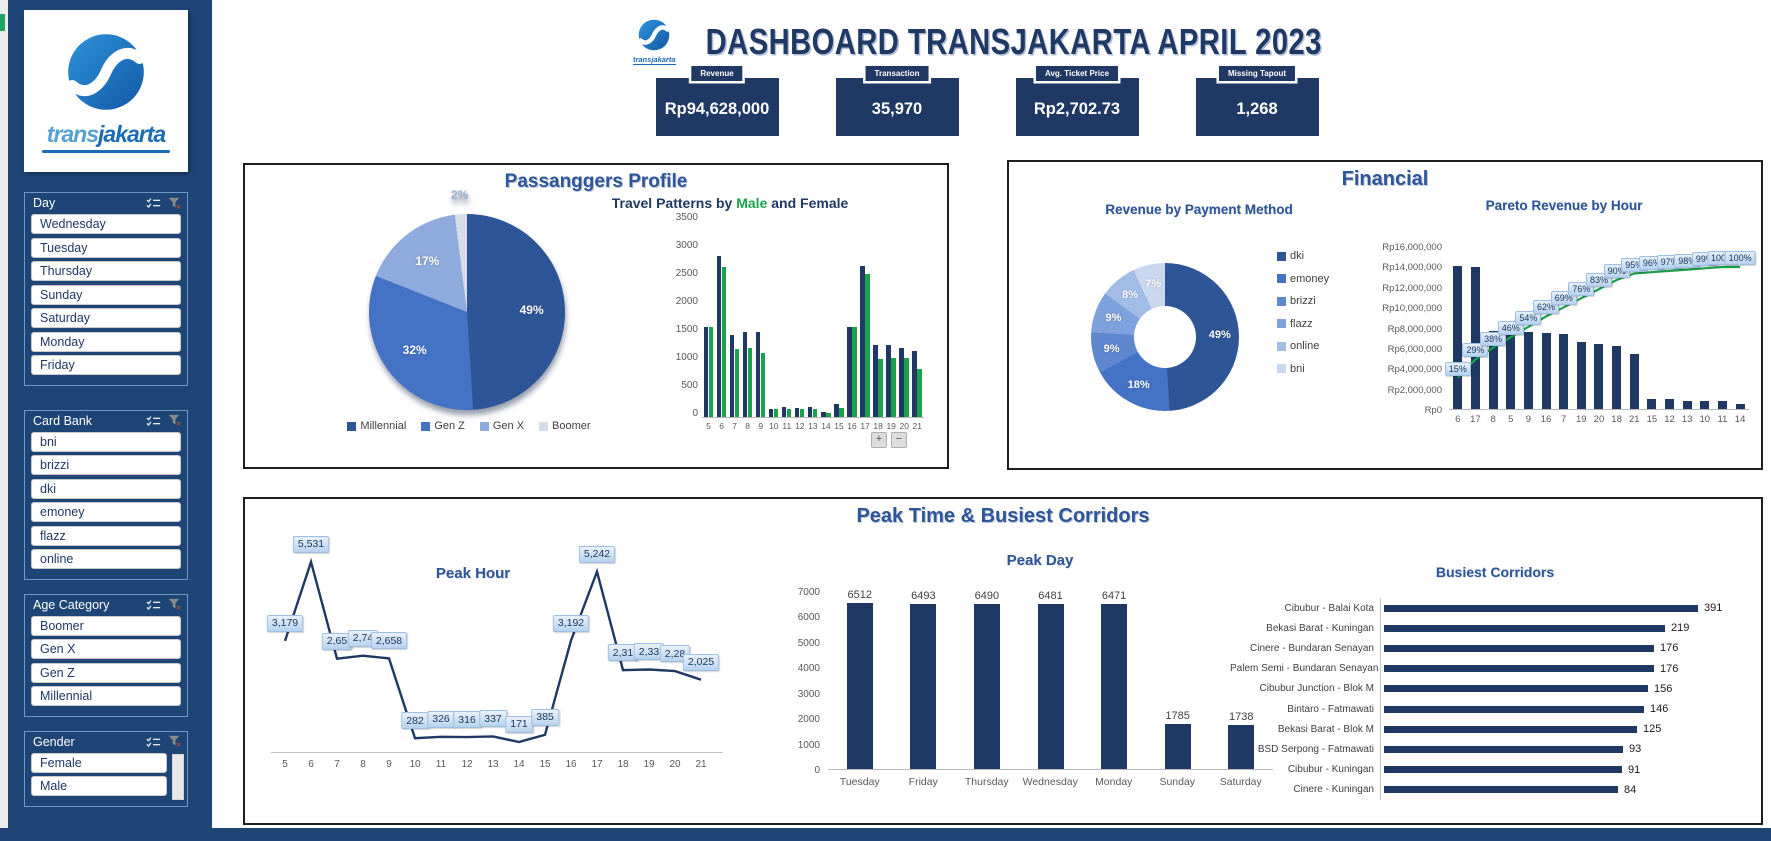 This screenshot has width=1771, height=841. I want to click on corridor-bar, so click(1519, 648).